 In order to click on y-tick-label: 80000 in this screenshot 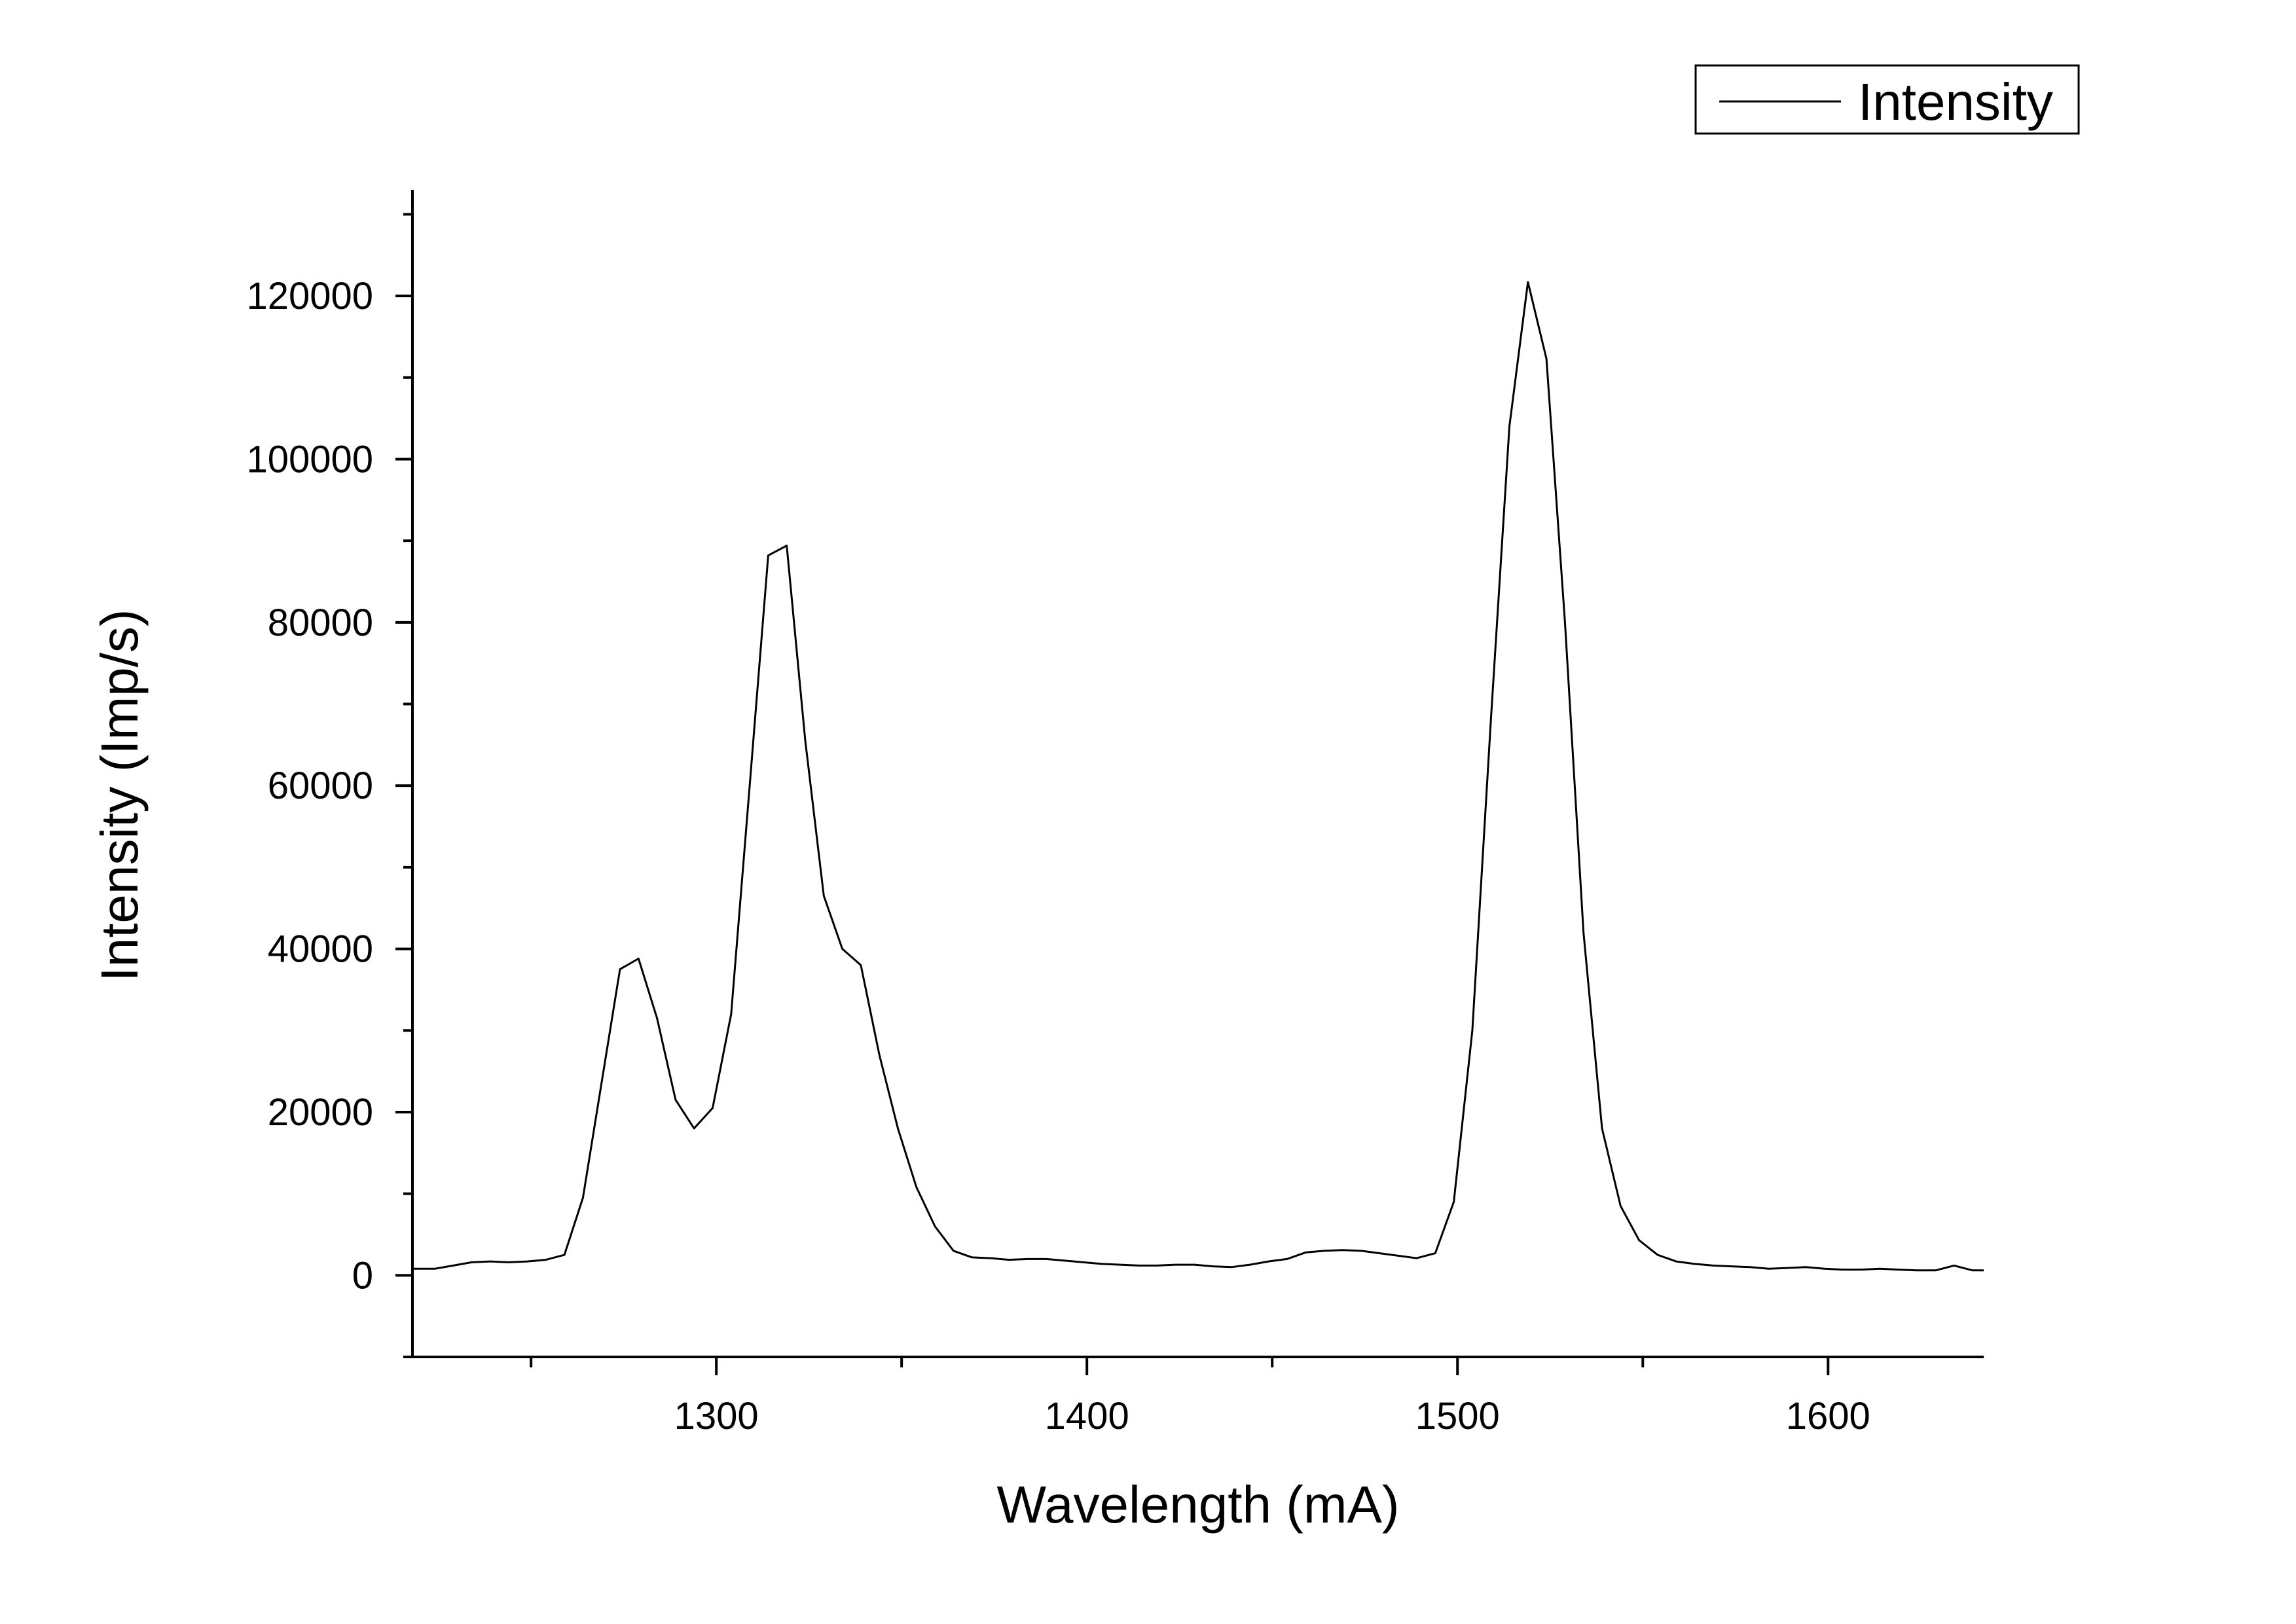, I will do `click(320, 623)`.